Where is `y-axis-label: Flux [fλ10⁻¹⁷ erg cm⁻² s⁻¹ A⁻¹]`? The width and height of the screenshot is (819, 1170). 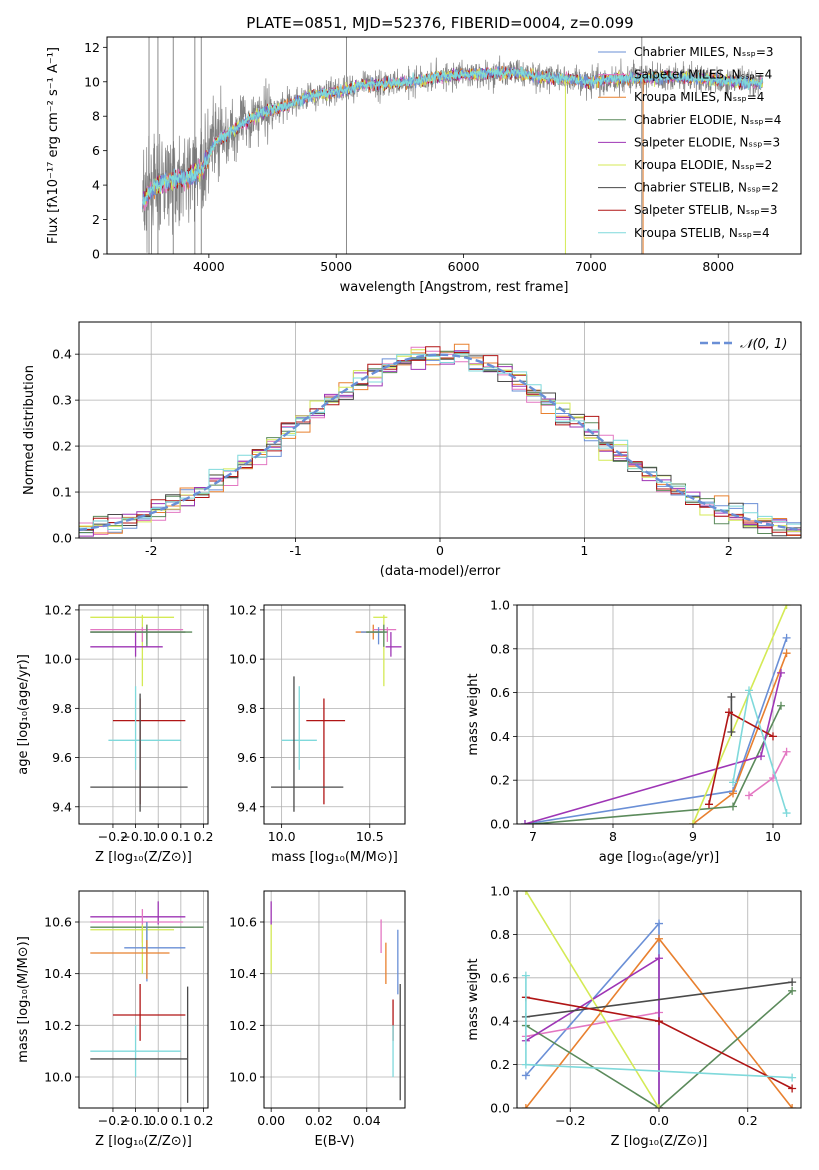 y-axis-label: Flux [fλ10⁻¹⁷ erg cm⁻² s⁻¹ A⁻¹] is located at coordinates (53, 145).